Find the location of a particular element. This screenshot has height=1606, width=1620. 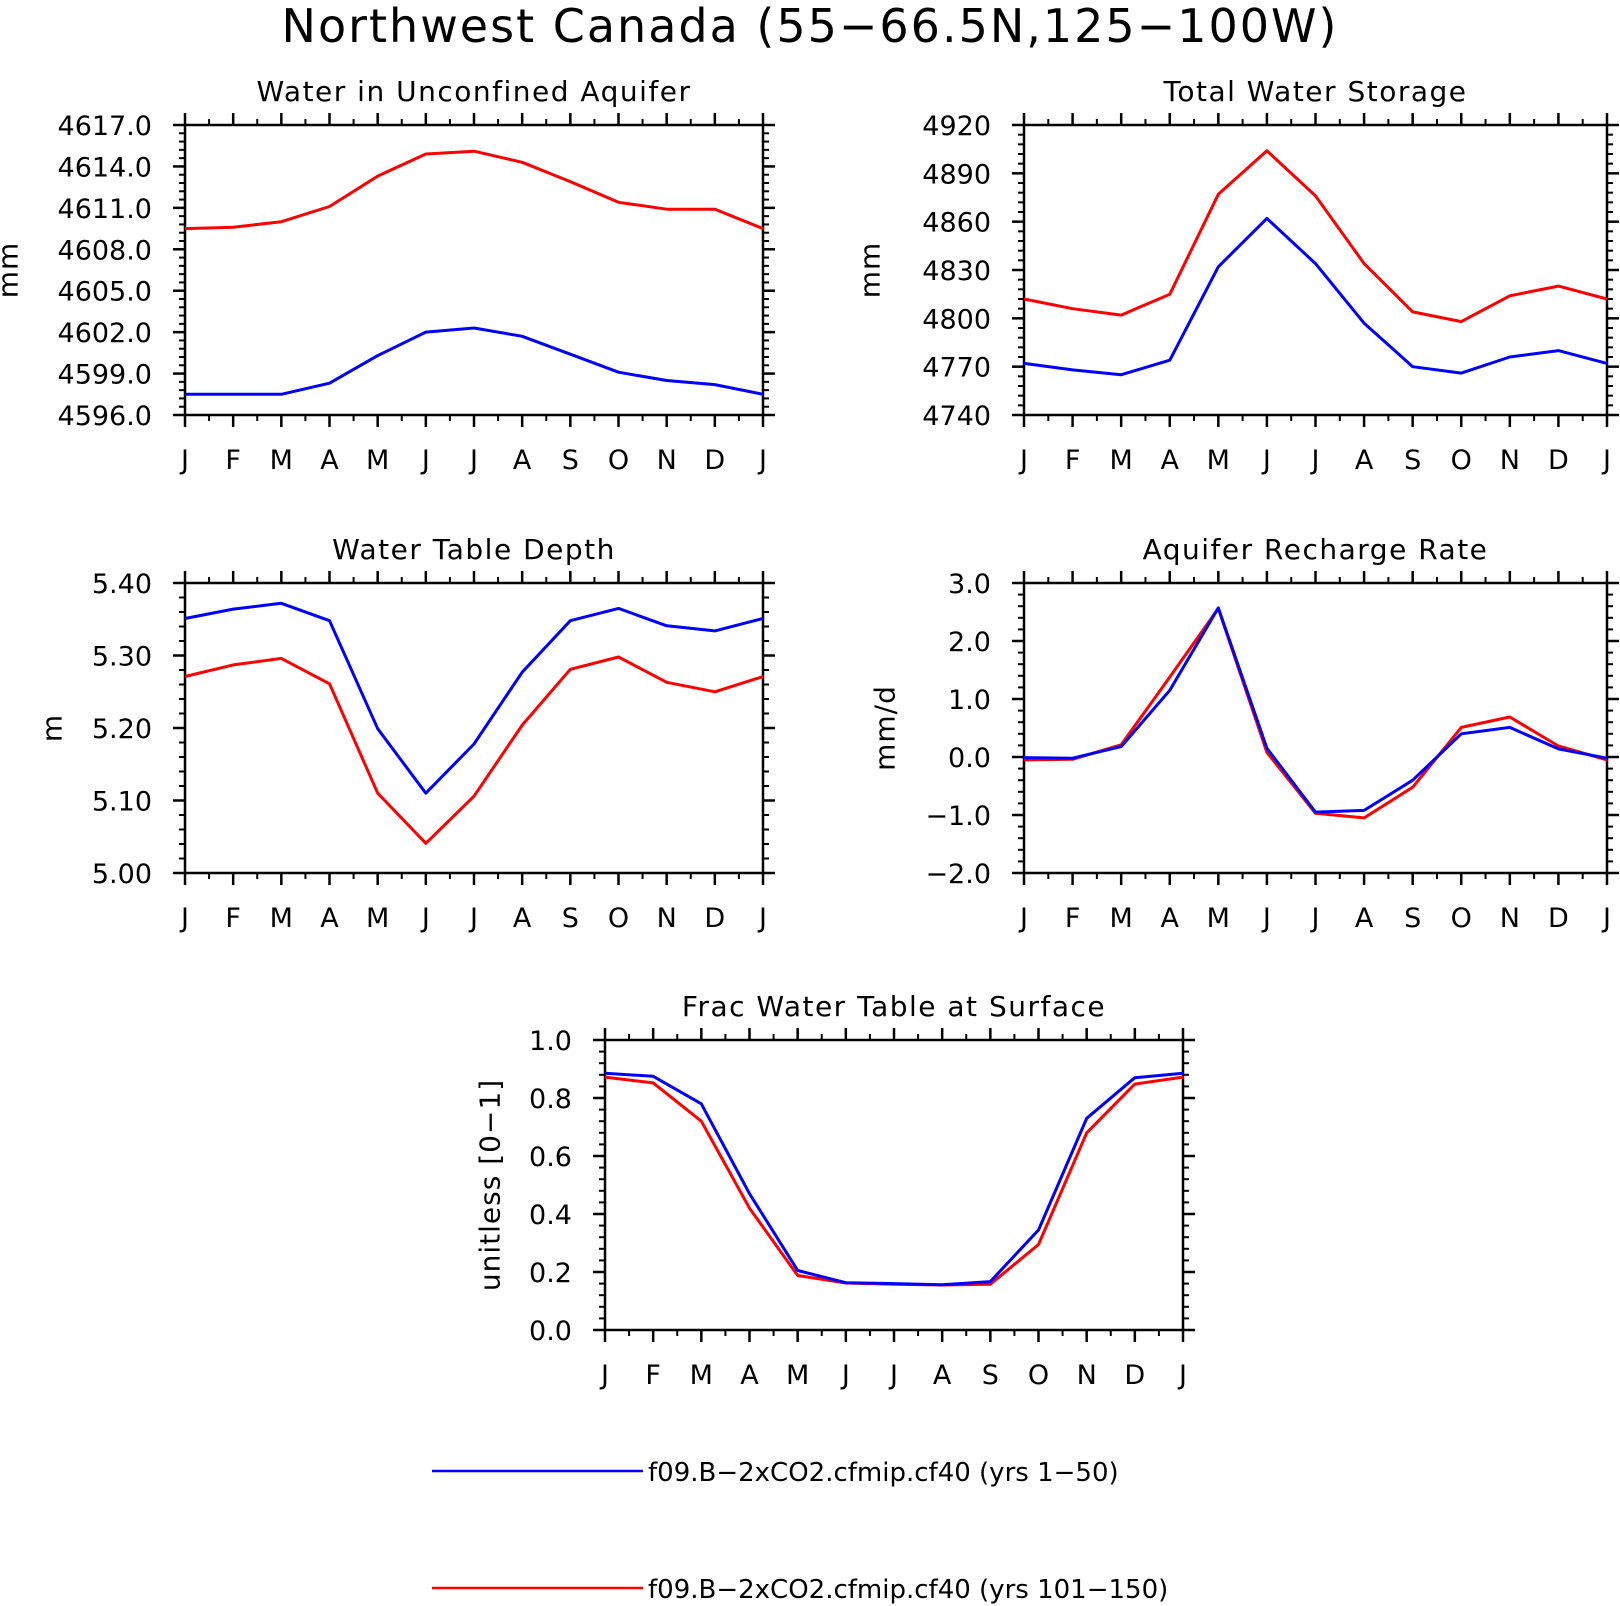

y-axis-label: m is located at coordinates (52, 728).